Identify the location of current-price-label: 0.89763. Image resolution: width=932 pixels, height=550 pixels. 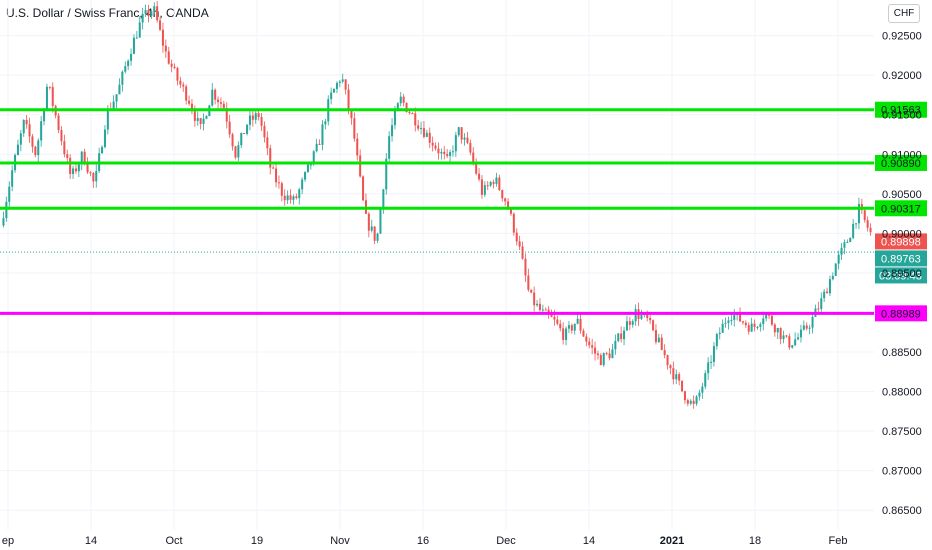
(901, 259).